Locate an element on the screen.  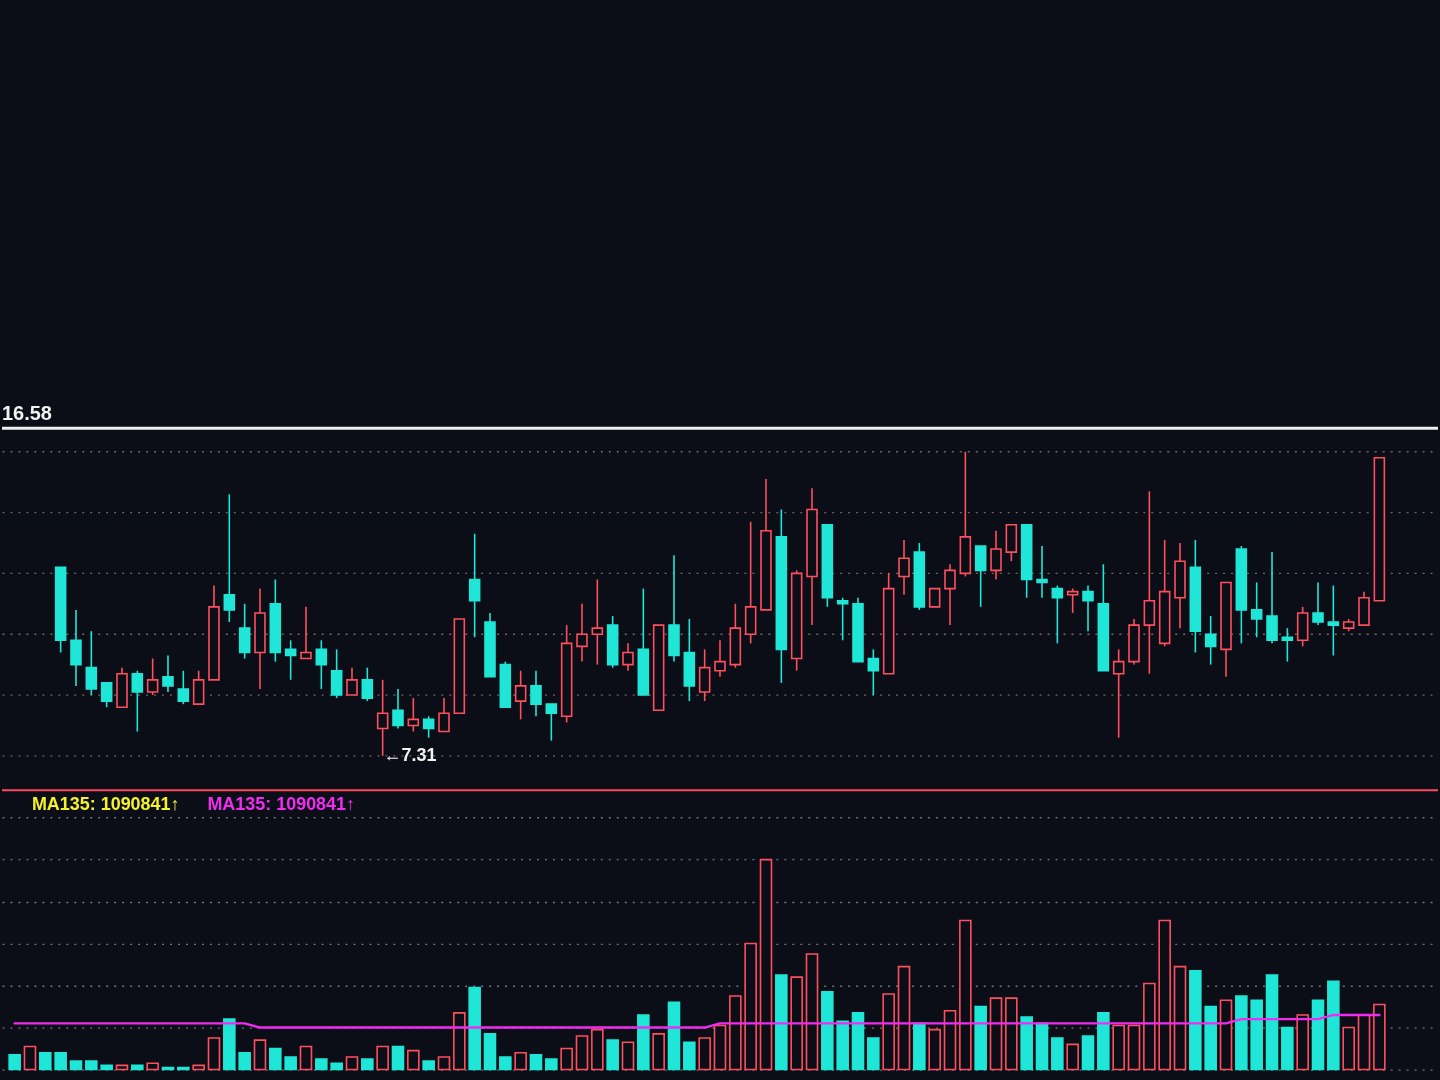
text: 16.58 is located at coordinates (26, 413).